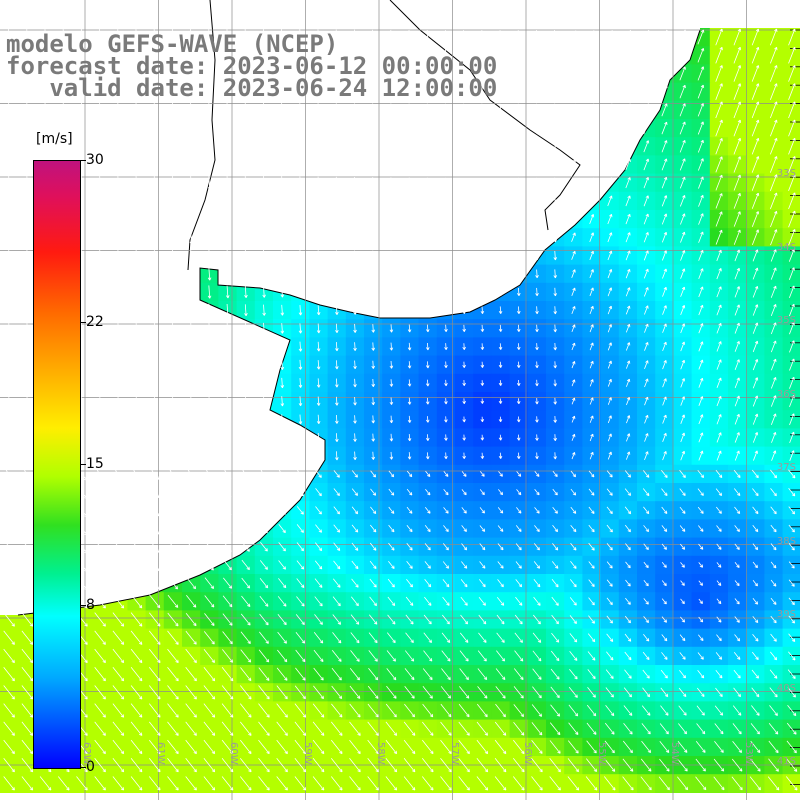 This screenshot has width=800, height=800. What do you see at coordinates (786, 467) in the screenshot?
I see `latitude-label: 37S` at bounding box center [786, 467].